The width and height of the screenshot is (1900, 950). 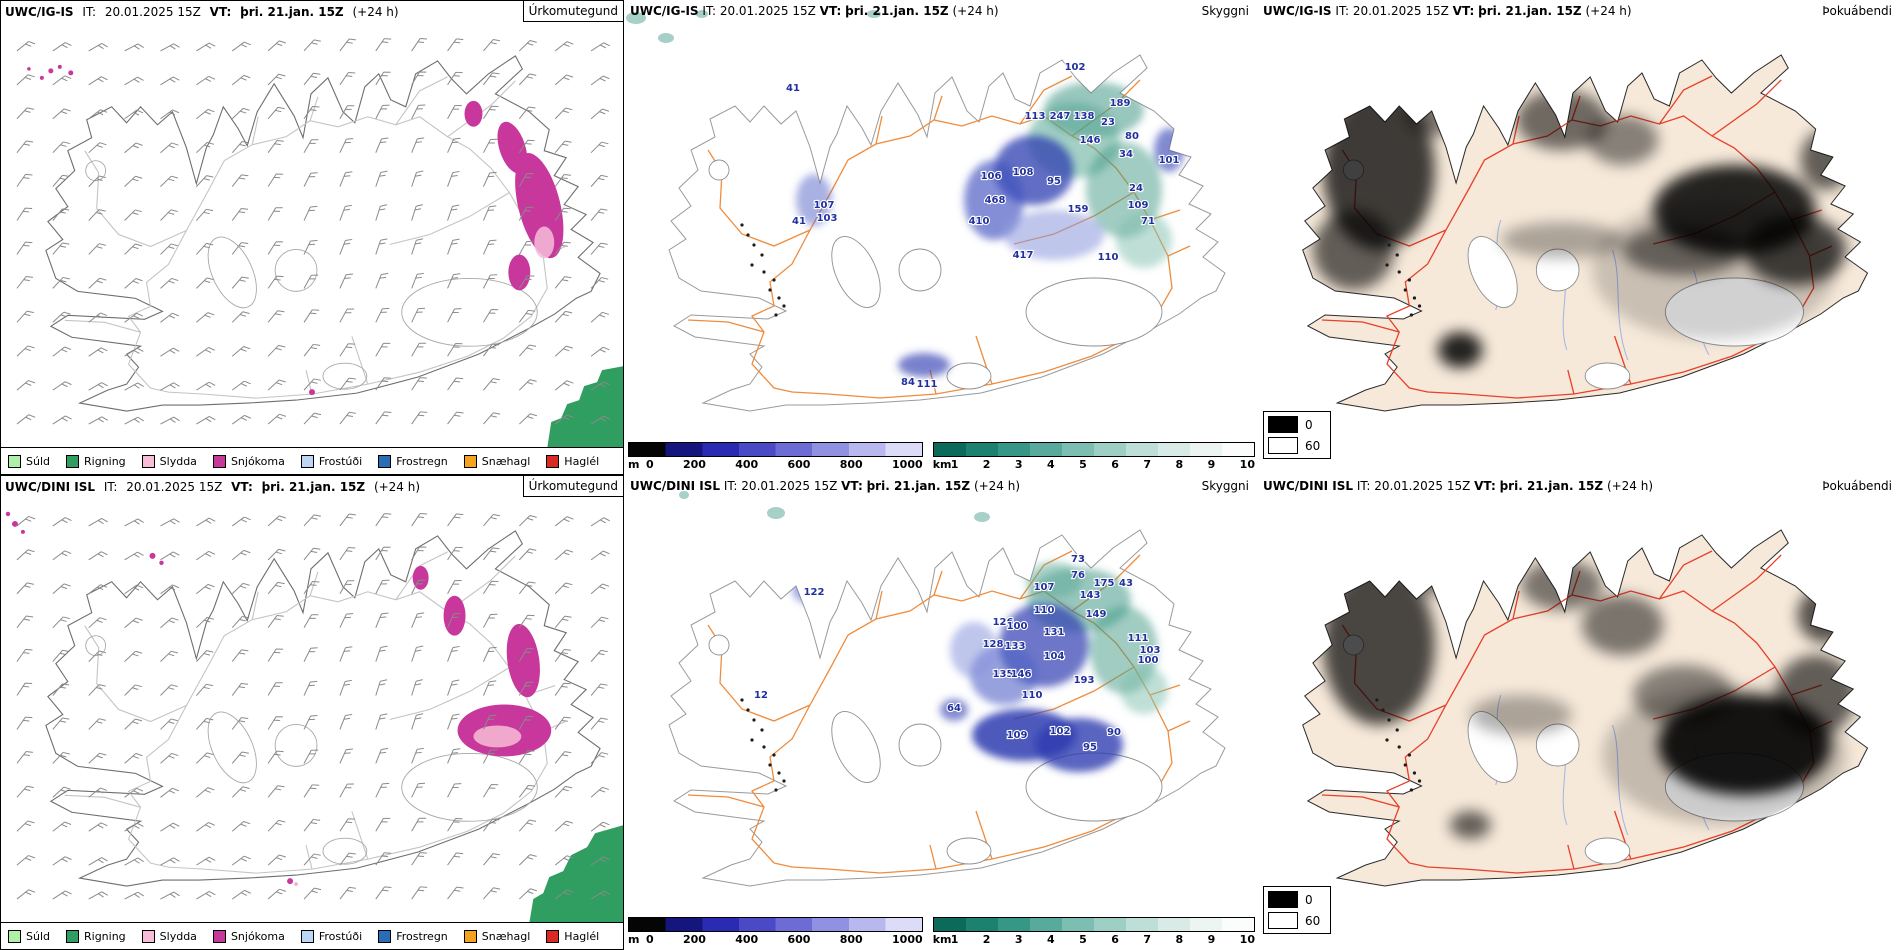 I want to click on colorbar-meters-gradient, so click(x=775, y=924).